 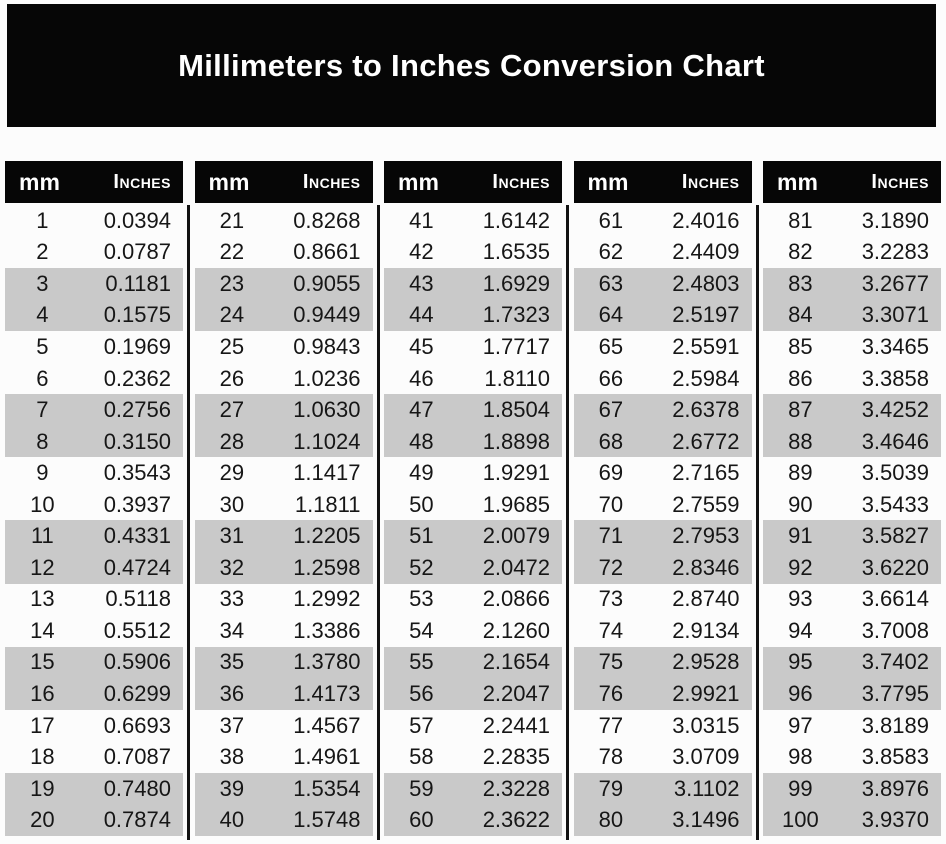 What do you see at coordinates (421, 473) in the screenshot?
I see `mm-value: 49` at bounding box center [421, 473].